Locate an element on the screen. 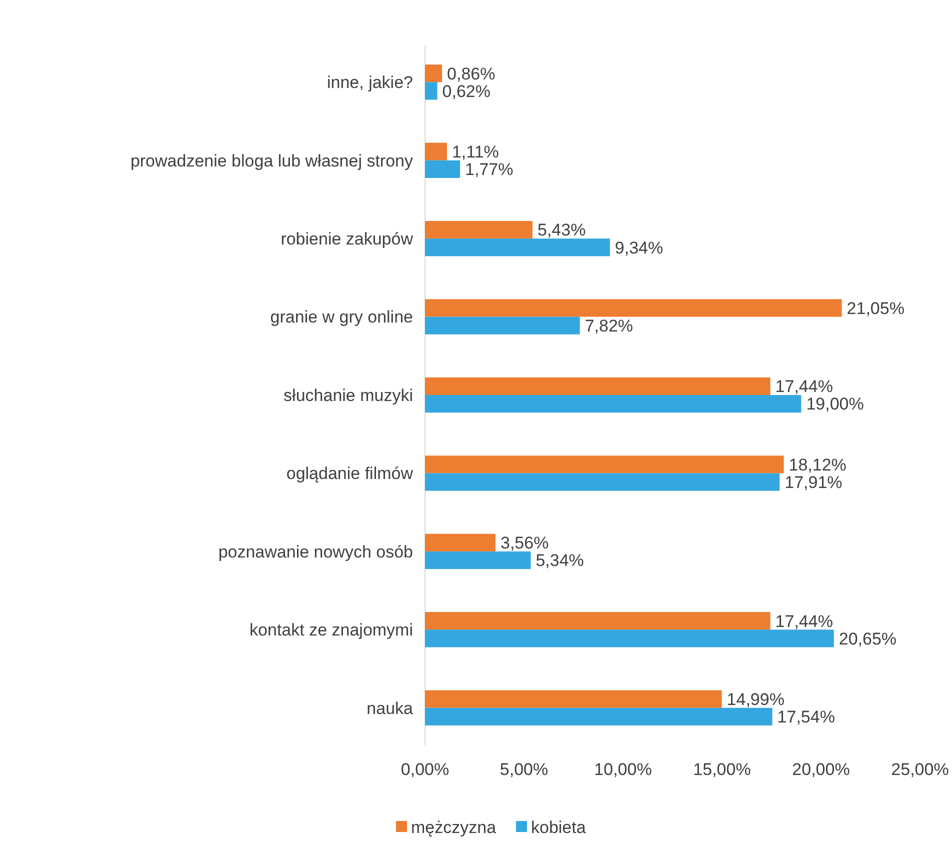  data-label: 7,82% is located at coordinates (609, 326).